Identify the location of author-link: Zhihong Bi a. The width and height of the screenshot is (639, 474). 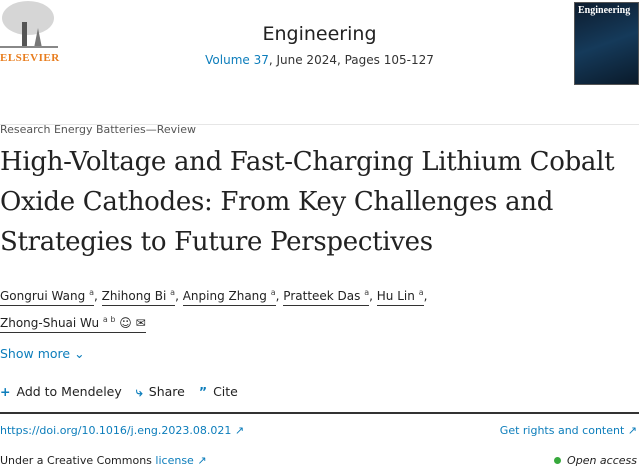
(138, 297).